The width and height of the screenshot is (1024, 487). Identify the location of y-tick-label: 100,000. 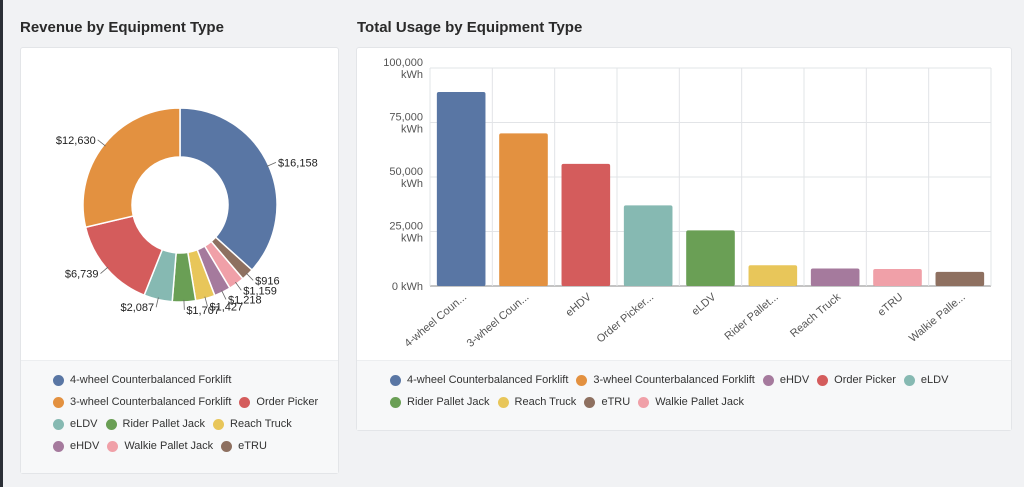
(403, 63).